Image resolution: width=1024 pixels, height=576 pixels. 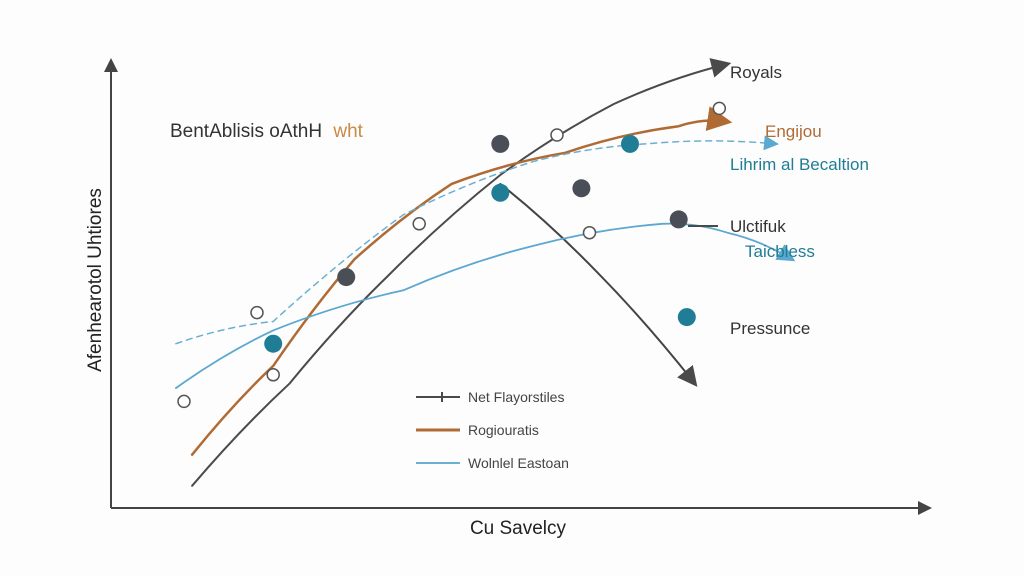 What do you see at coordinates (111, 65) in the screenshot?
I see `y-axis-arrow-icon` at bounding box center [111, 65].